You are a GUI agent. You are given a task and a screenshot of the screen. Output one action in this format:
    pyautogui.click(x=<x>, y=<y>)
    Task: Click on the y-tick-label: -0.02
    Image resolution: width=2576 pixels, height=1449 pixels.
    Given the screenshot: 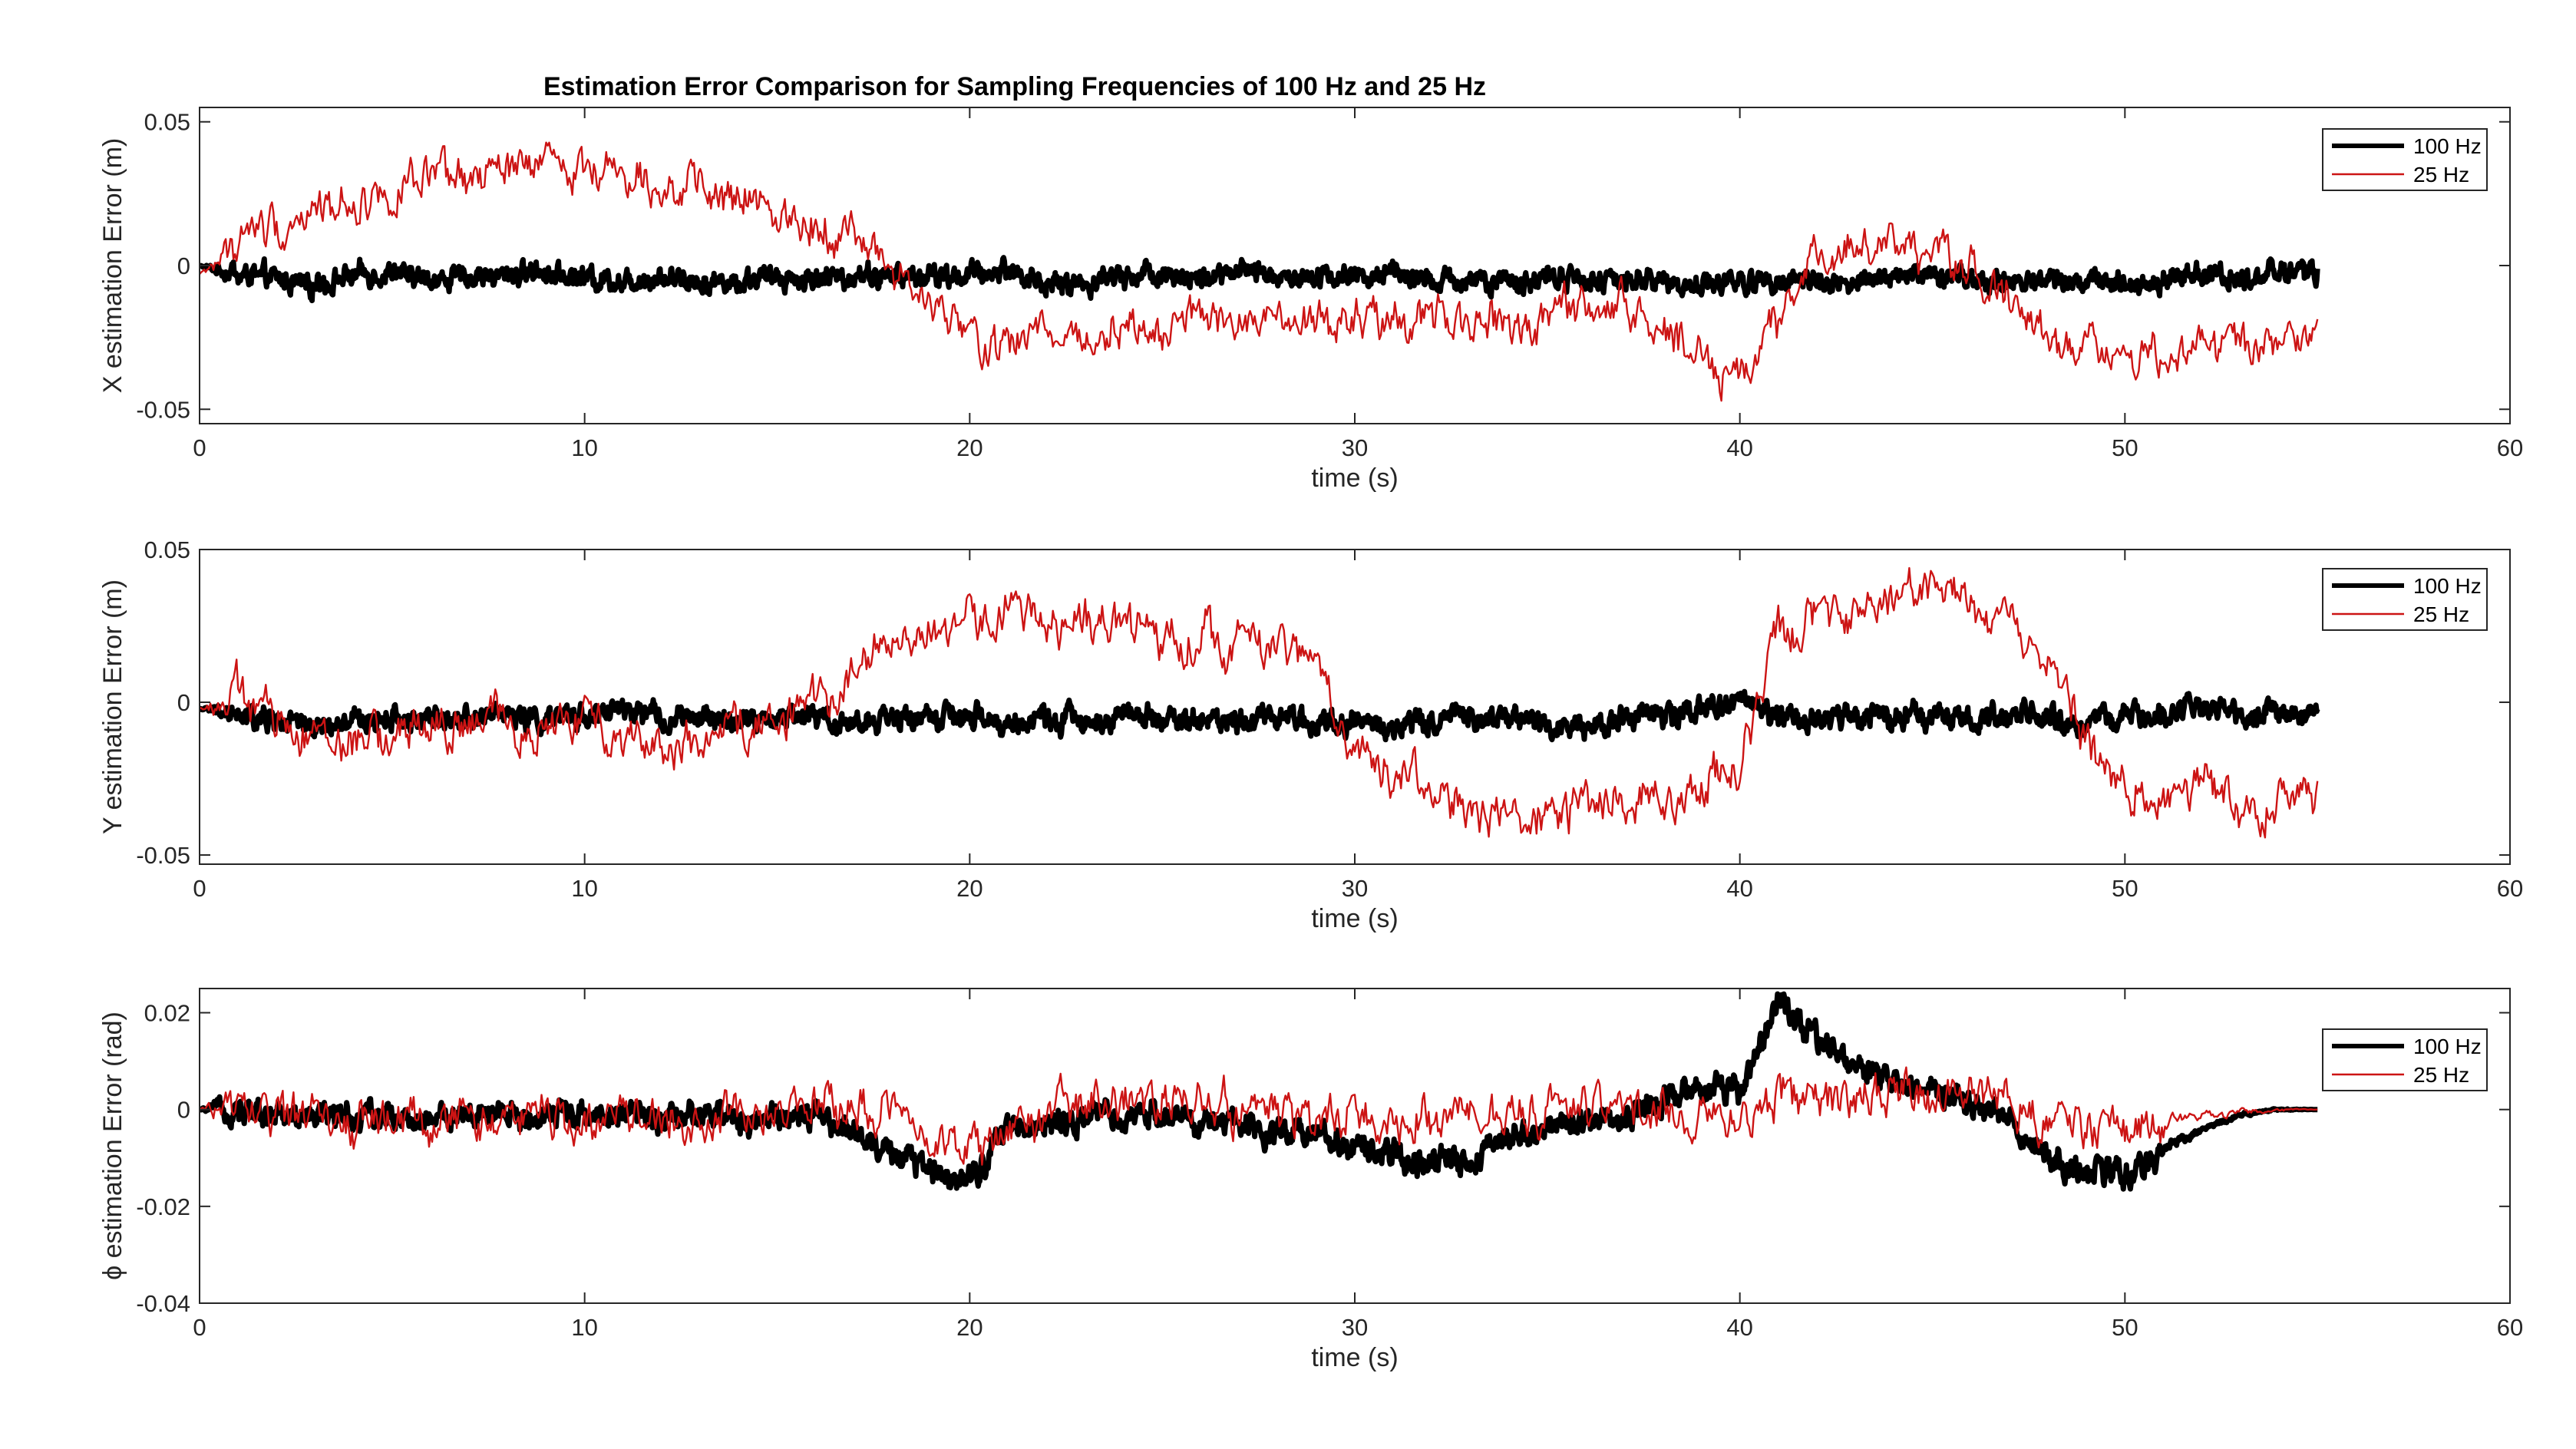 What is the action you would take?
    pyautogui.click(x=163, y=1206)
    